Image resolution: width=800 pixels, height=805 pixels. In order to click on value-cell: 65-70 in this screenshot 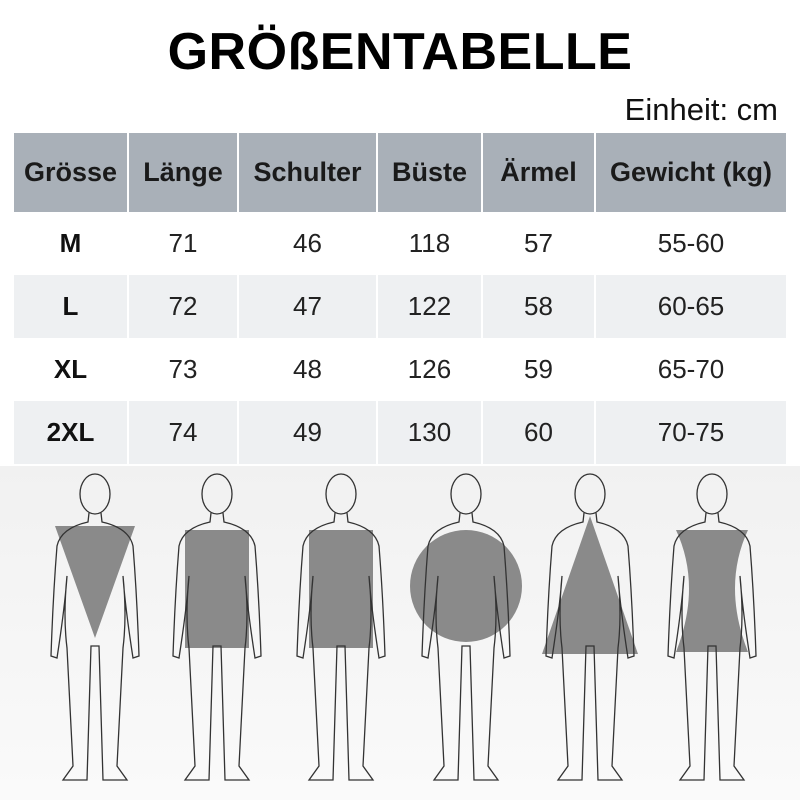, I will do `click(691, 369)`.